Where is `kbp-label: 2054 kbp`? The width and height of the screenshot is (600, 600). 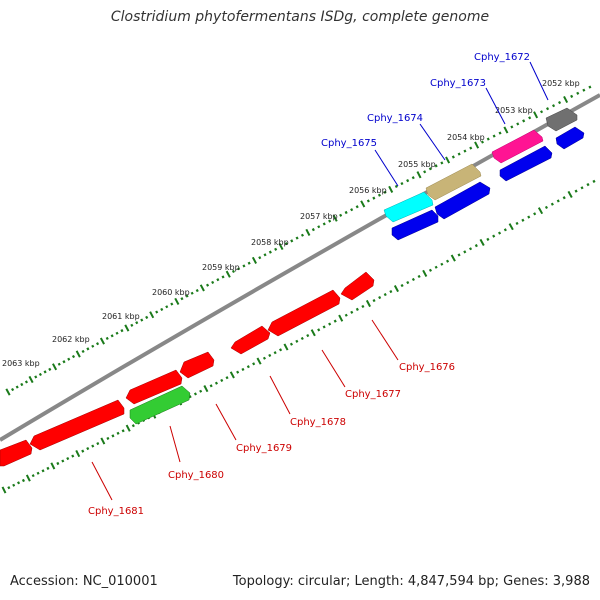
kbp-label: 2054 kbp is located at coordinates (466, 137).